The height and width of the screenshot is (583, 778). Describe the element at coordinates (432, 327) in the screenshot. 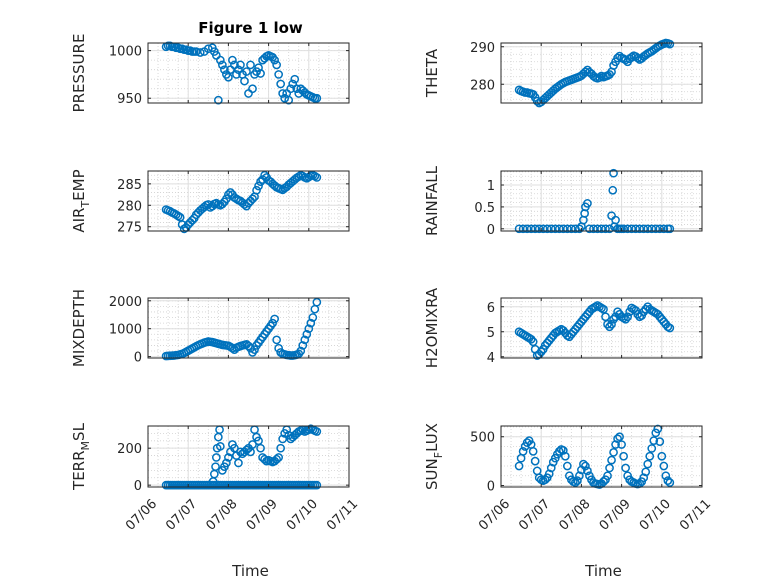

I see `y-axis-label: H2OMIXRA` at that location.